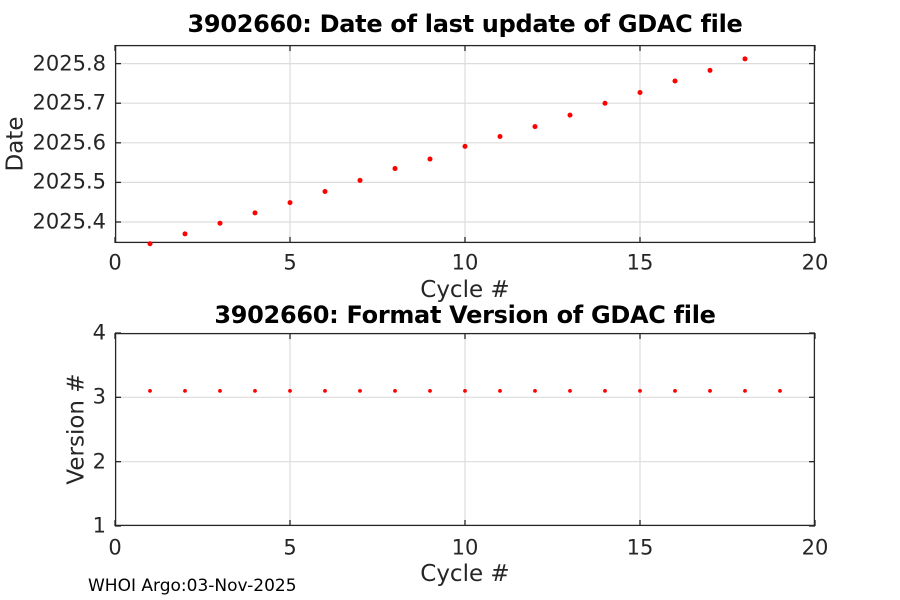 This screenshot has width=900, height=600. What do you see at coordinates (69, 142) in the screenshot?
I see `y-tick-label: 2025.6` at bounding box center [69, 142].